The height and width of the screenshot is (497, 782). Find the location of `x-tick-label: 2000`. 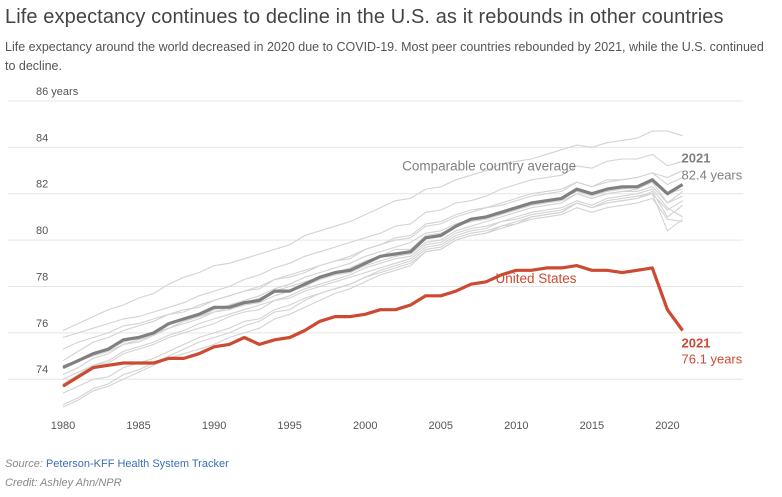

x-tick-label: 2000 is located at coordinates (365, 426).